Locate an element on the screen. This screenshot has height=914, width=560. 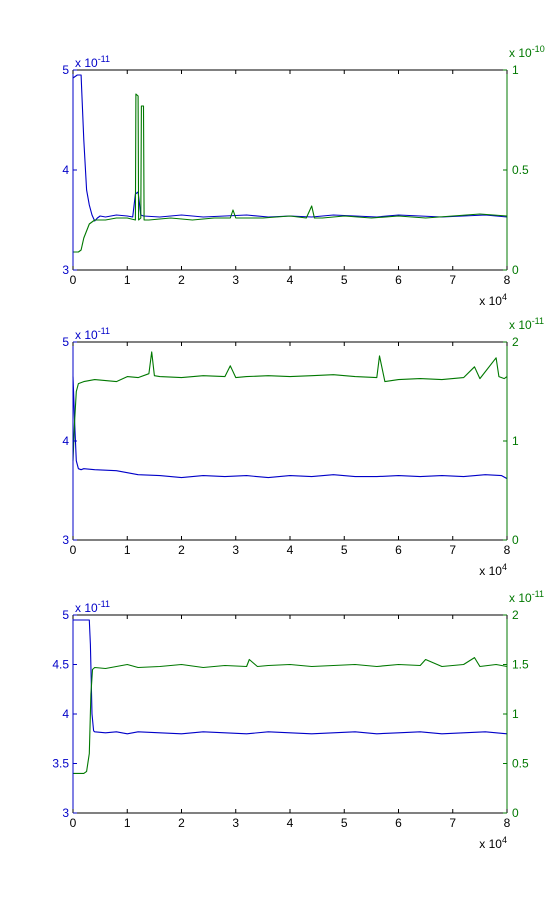
y-right-tick-label: 1.5 is located at coordinates (520, 665).